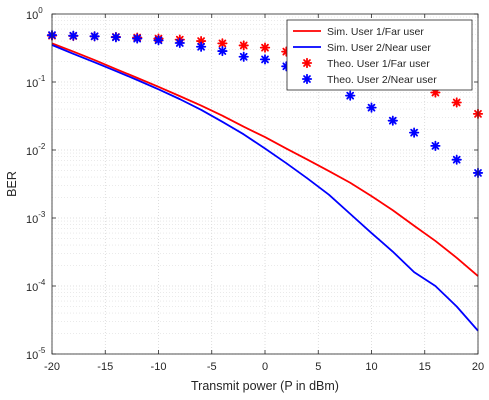 This screenshot has width=489, height=400. What do you see at coordinates (478, 367) in the screenshot?
I see `x-tick-label: 20` at bounding box center [478, 367].